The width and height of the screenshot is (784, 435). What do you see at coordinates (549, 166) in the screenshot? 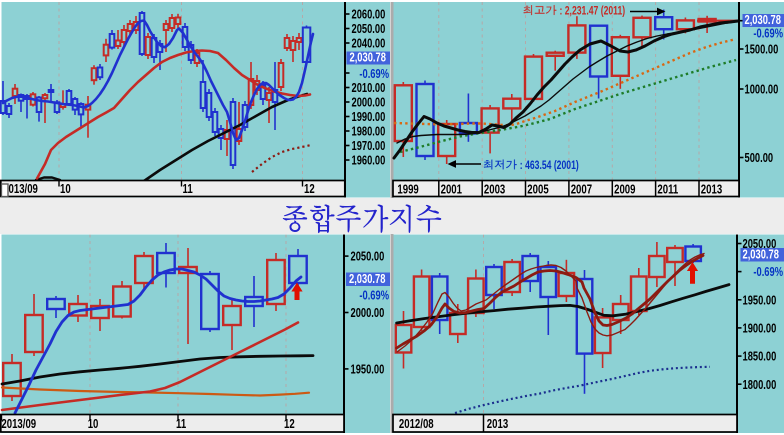
I see `svg-text:: 463.54 (2001): : 463.54 (2001)` at bounding box center [549, 166].